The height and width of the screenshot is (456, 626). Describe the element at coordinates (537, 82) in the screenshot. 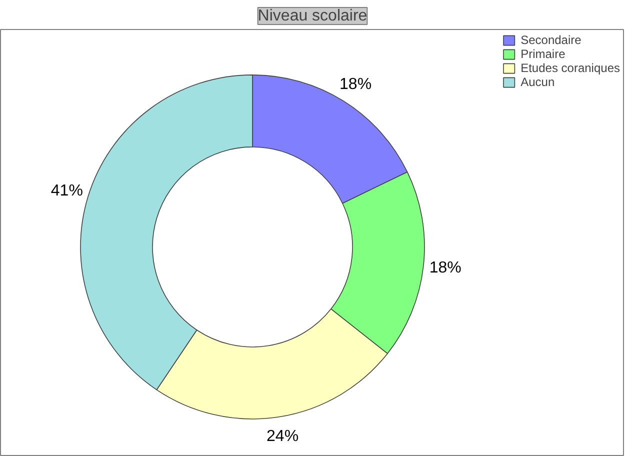

I see `legend-label: Aucun` at that location.